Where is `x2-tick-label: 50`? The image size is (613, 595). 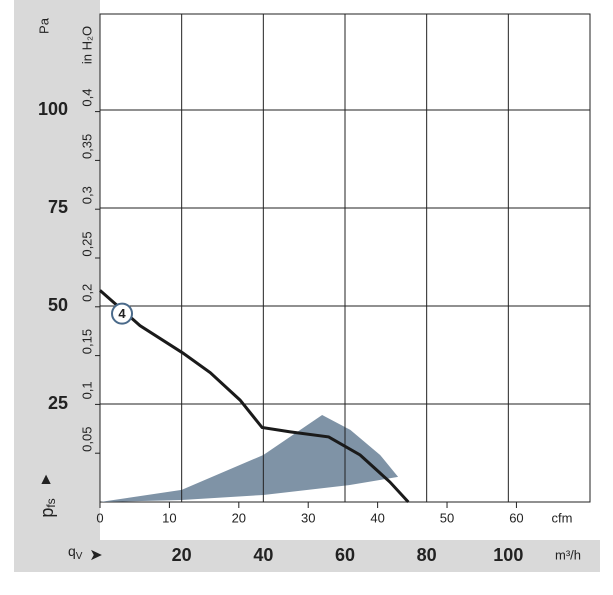
x2-tick-label: 50 is located at coordinates (447, 517).